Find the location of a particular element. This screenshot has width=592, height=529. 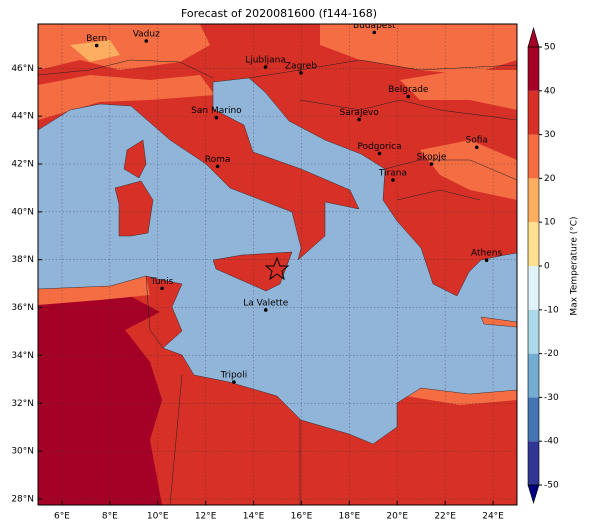

colorbar-tick-label: 40 is located at coordinates (550, 91).